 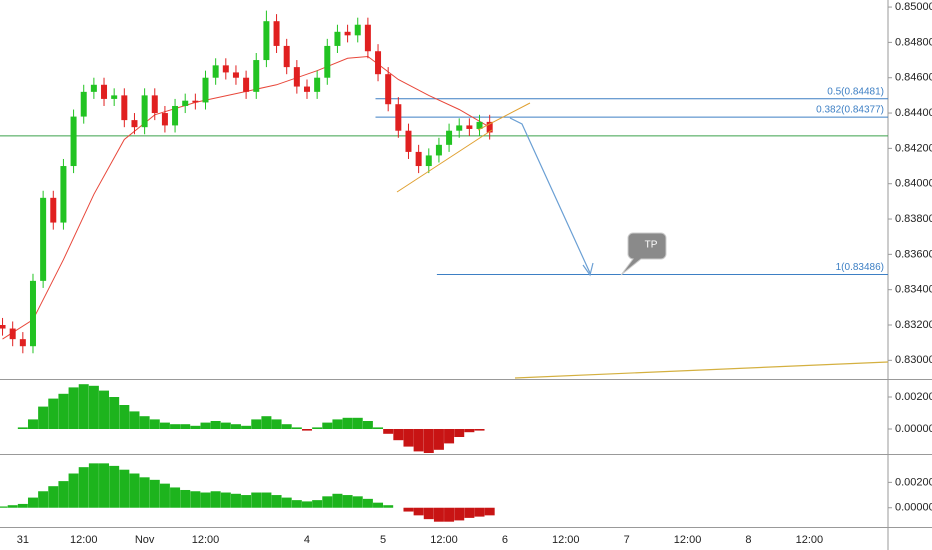 What do you see at coordinates (651, 245) in the screenshot?
I see `tp-label: TP` at bounding box center [651, 245].